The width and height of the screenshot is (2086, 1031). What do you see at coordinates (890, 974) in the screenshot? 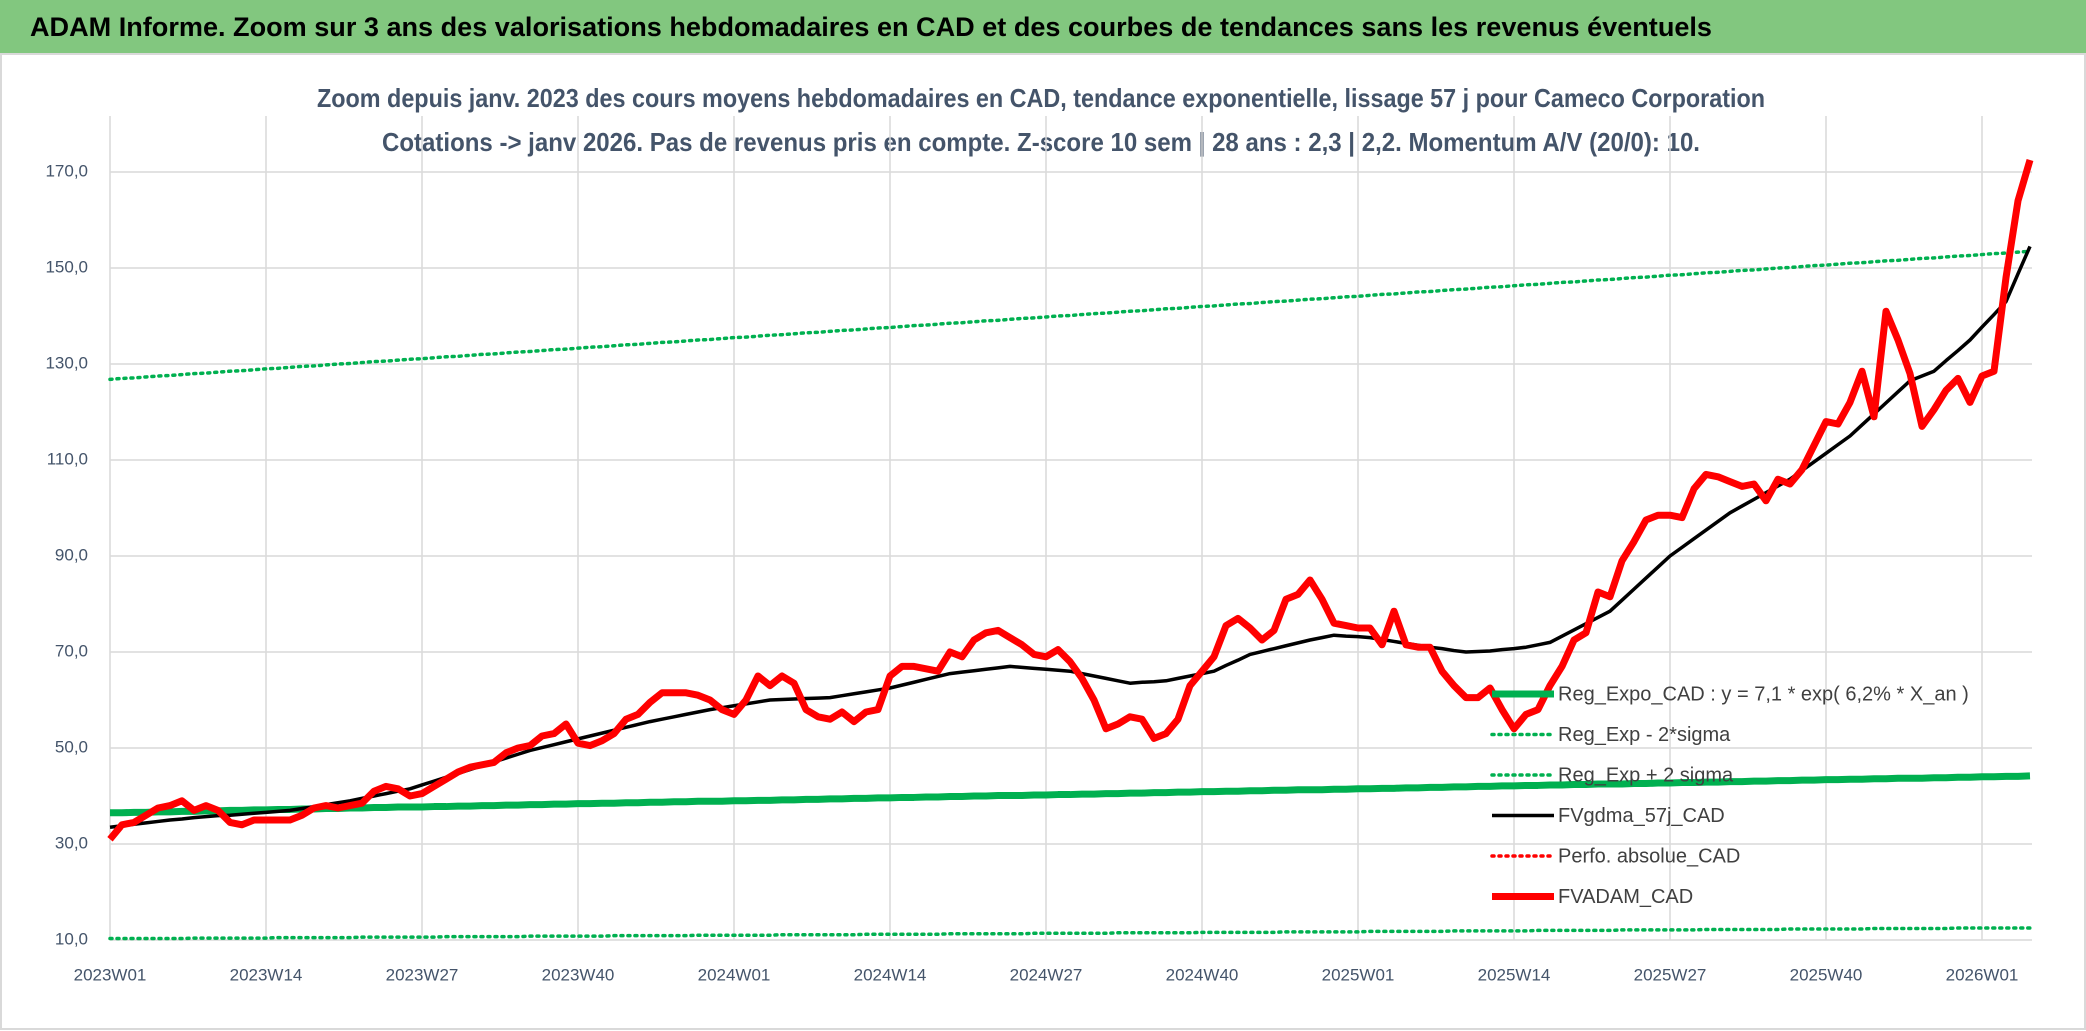
I see `x-tick-label: 2024W14` at bounding box center [890, 974].